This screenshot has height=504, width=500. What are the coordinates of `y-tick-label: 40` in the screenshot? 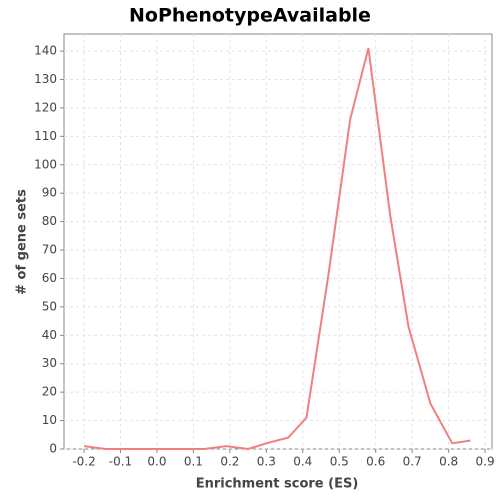 It's located at (49, 335).